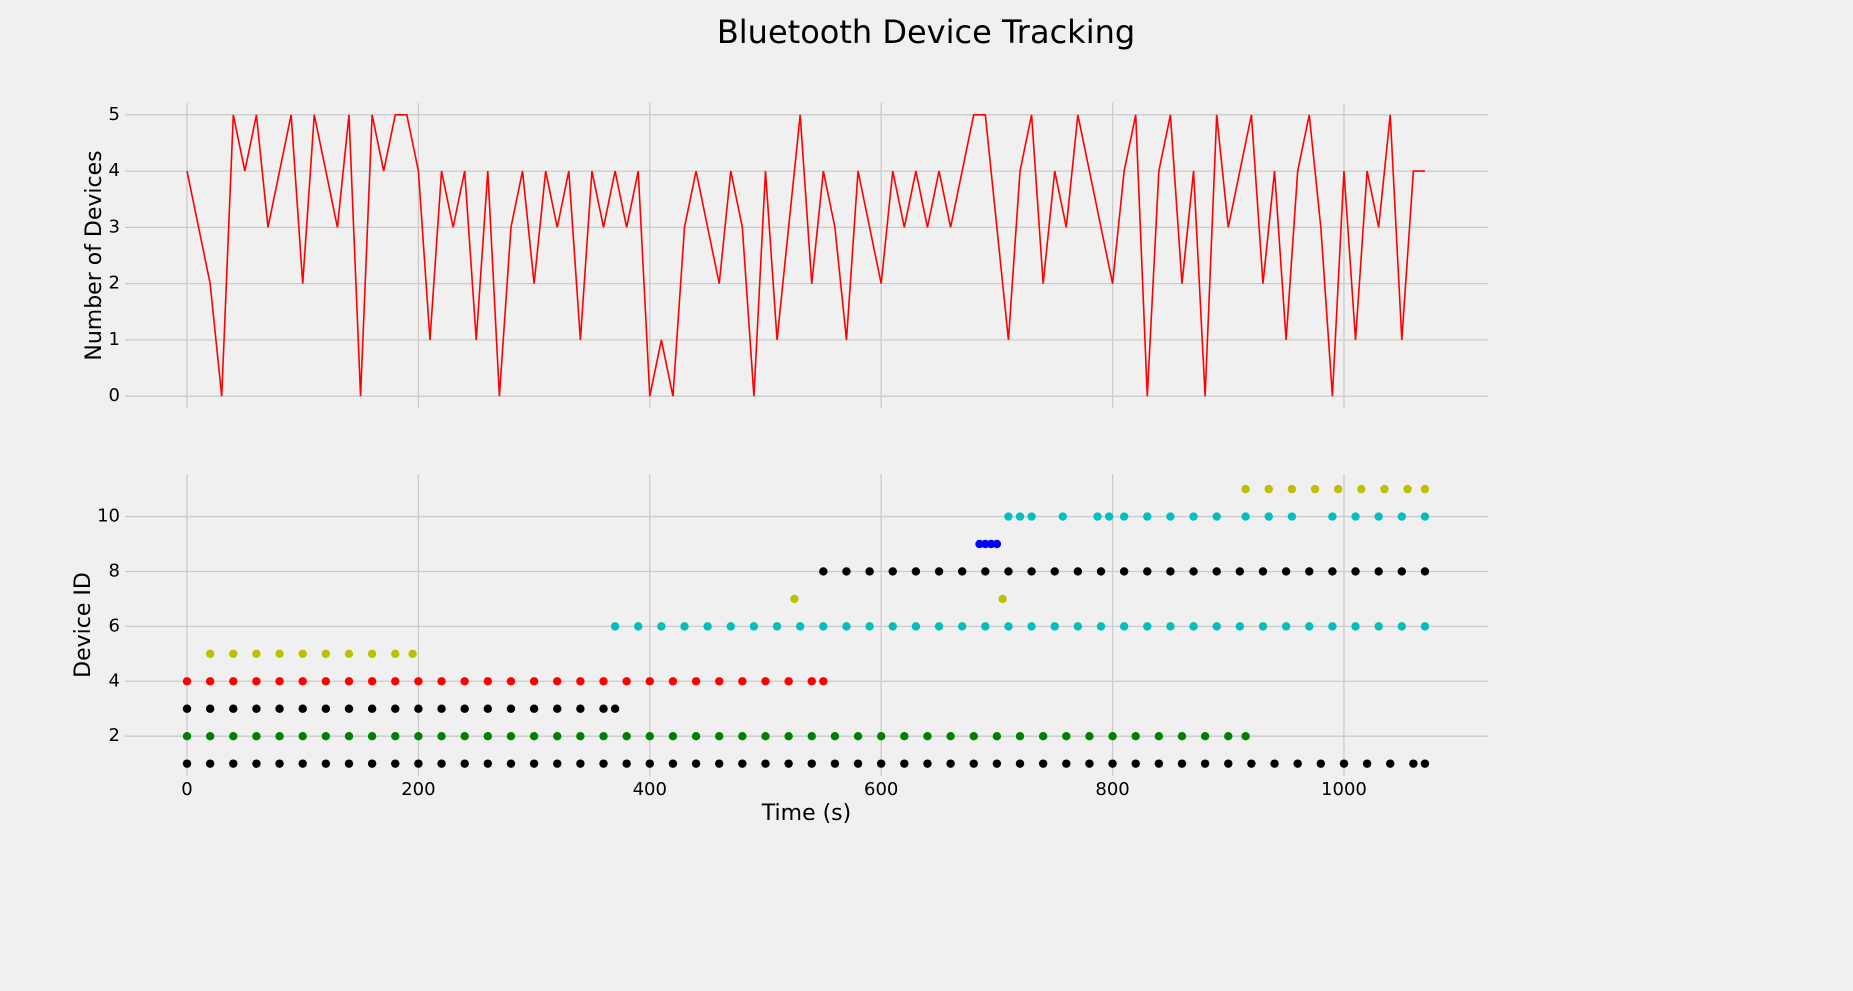  Describe the element at coordinates (83, 625) in the screenshot. I see `y-axis-label: Device ID` at that location.